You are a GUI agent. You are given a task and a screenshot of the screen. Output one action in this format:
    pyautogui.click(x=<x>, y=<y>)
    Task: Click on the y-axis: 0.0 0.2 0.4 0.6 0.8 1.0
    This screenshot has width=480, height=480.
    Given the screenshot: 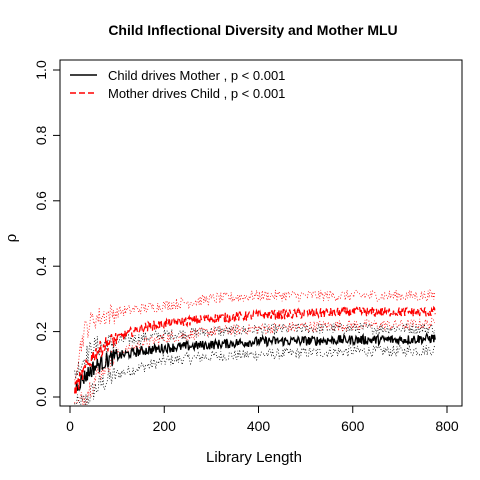 What is the action you would take?
    pyautogui.click(x=46, y=233)
    